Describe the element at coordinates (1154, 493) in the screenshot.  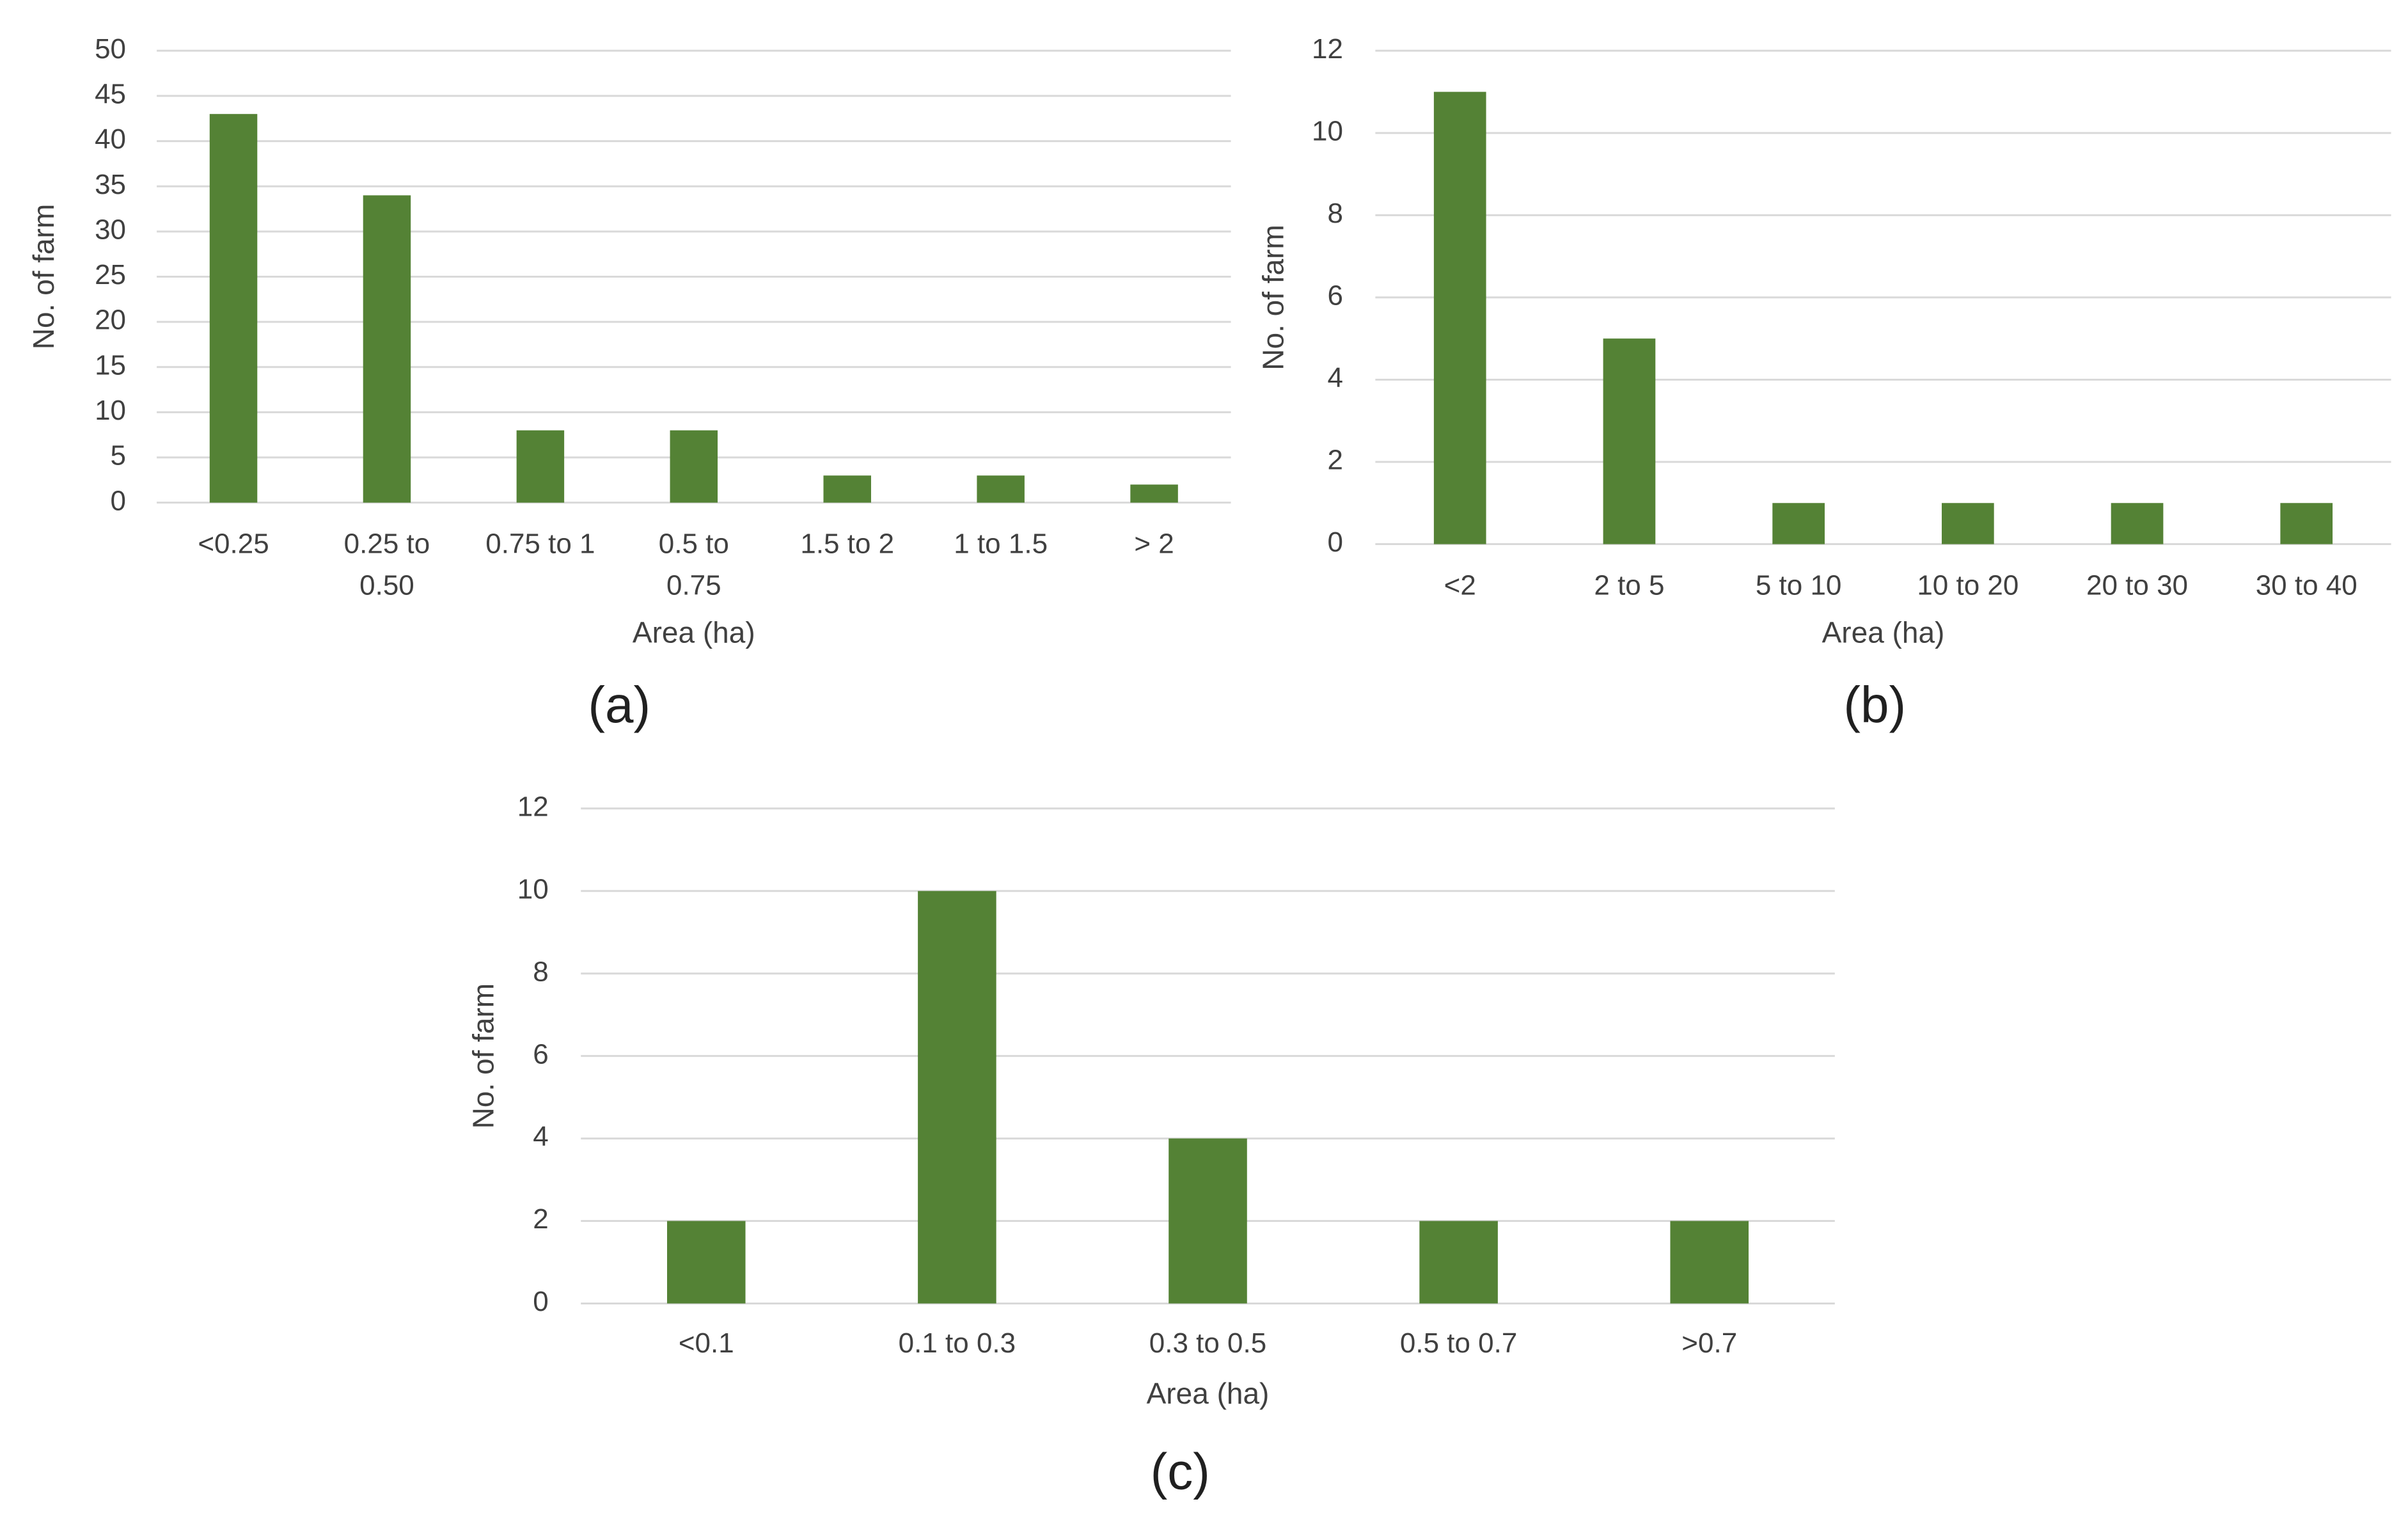
I see `bar-> 2` at that location.